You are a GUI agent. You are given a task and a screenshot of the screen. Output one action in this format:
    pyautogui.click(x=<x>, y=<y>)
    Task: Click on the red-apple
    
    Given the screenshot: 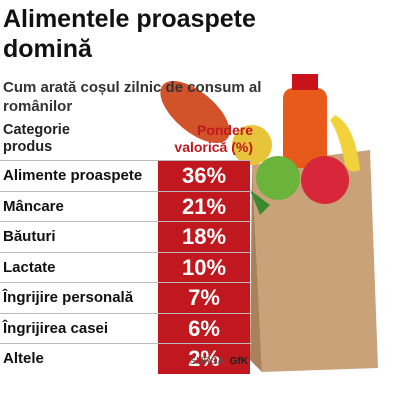 What is the action you would take?
    pyautogui.click(x=325, y=180)
    